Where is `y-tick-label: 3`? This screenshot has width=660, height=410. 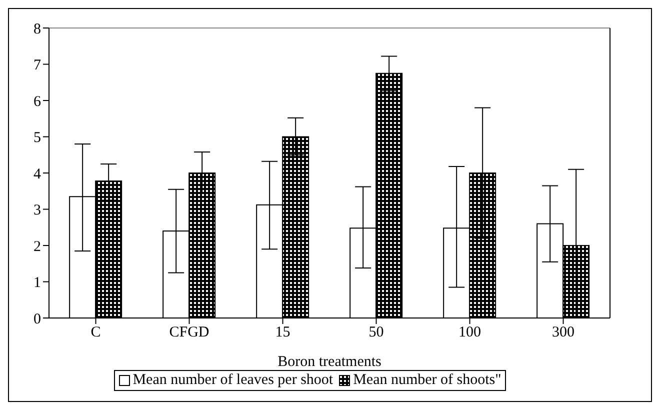 y-tick-label: 3 is located at coordinates (37, 210).